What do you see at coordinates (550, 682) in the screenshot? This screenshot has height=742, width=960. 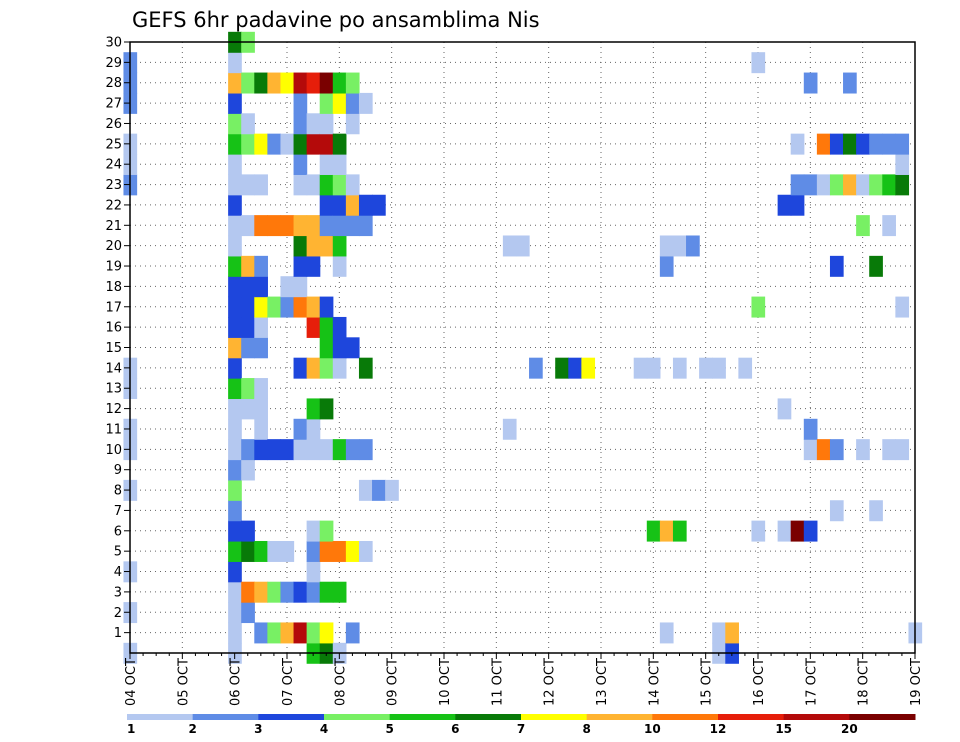 I see `x-tick-label: 12 OCT` at bounding box center [550, 682].